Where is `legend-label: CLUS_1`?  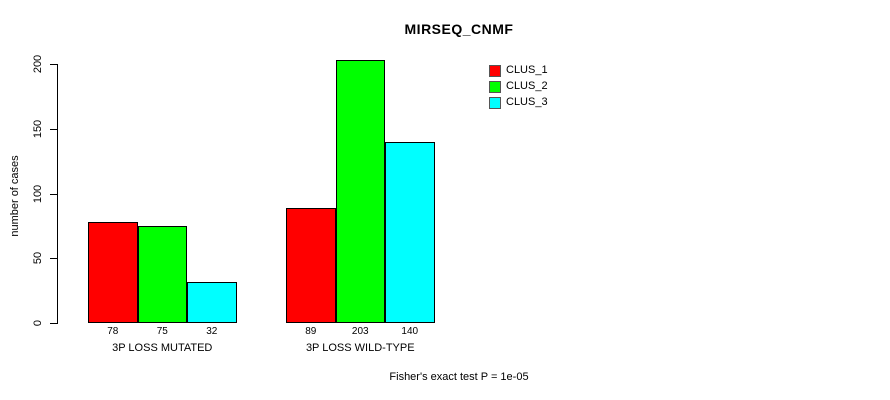 legend-label: CLUS_1 is located at coordinates (527, 70).